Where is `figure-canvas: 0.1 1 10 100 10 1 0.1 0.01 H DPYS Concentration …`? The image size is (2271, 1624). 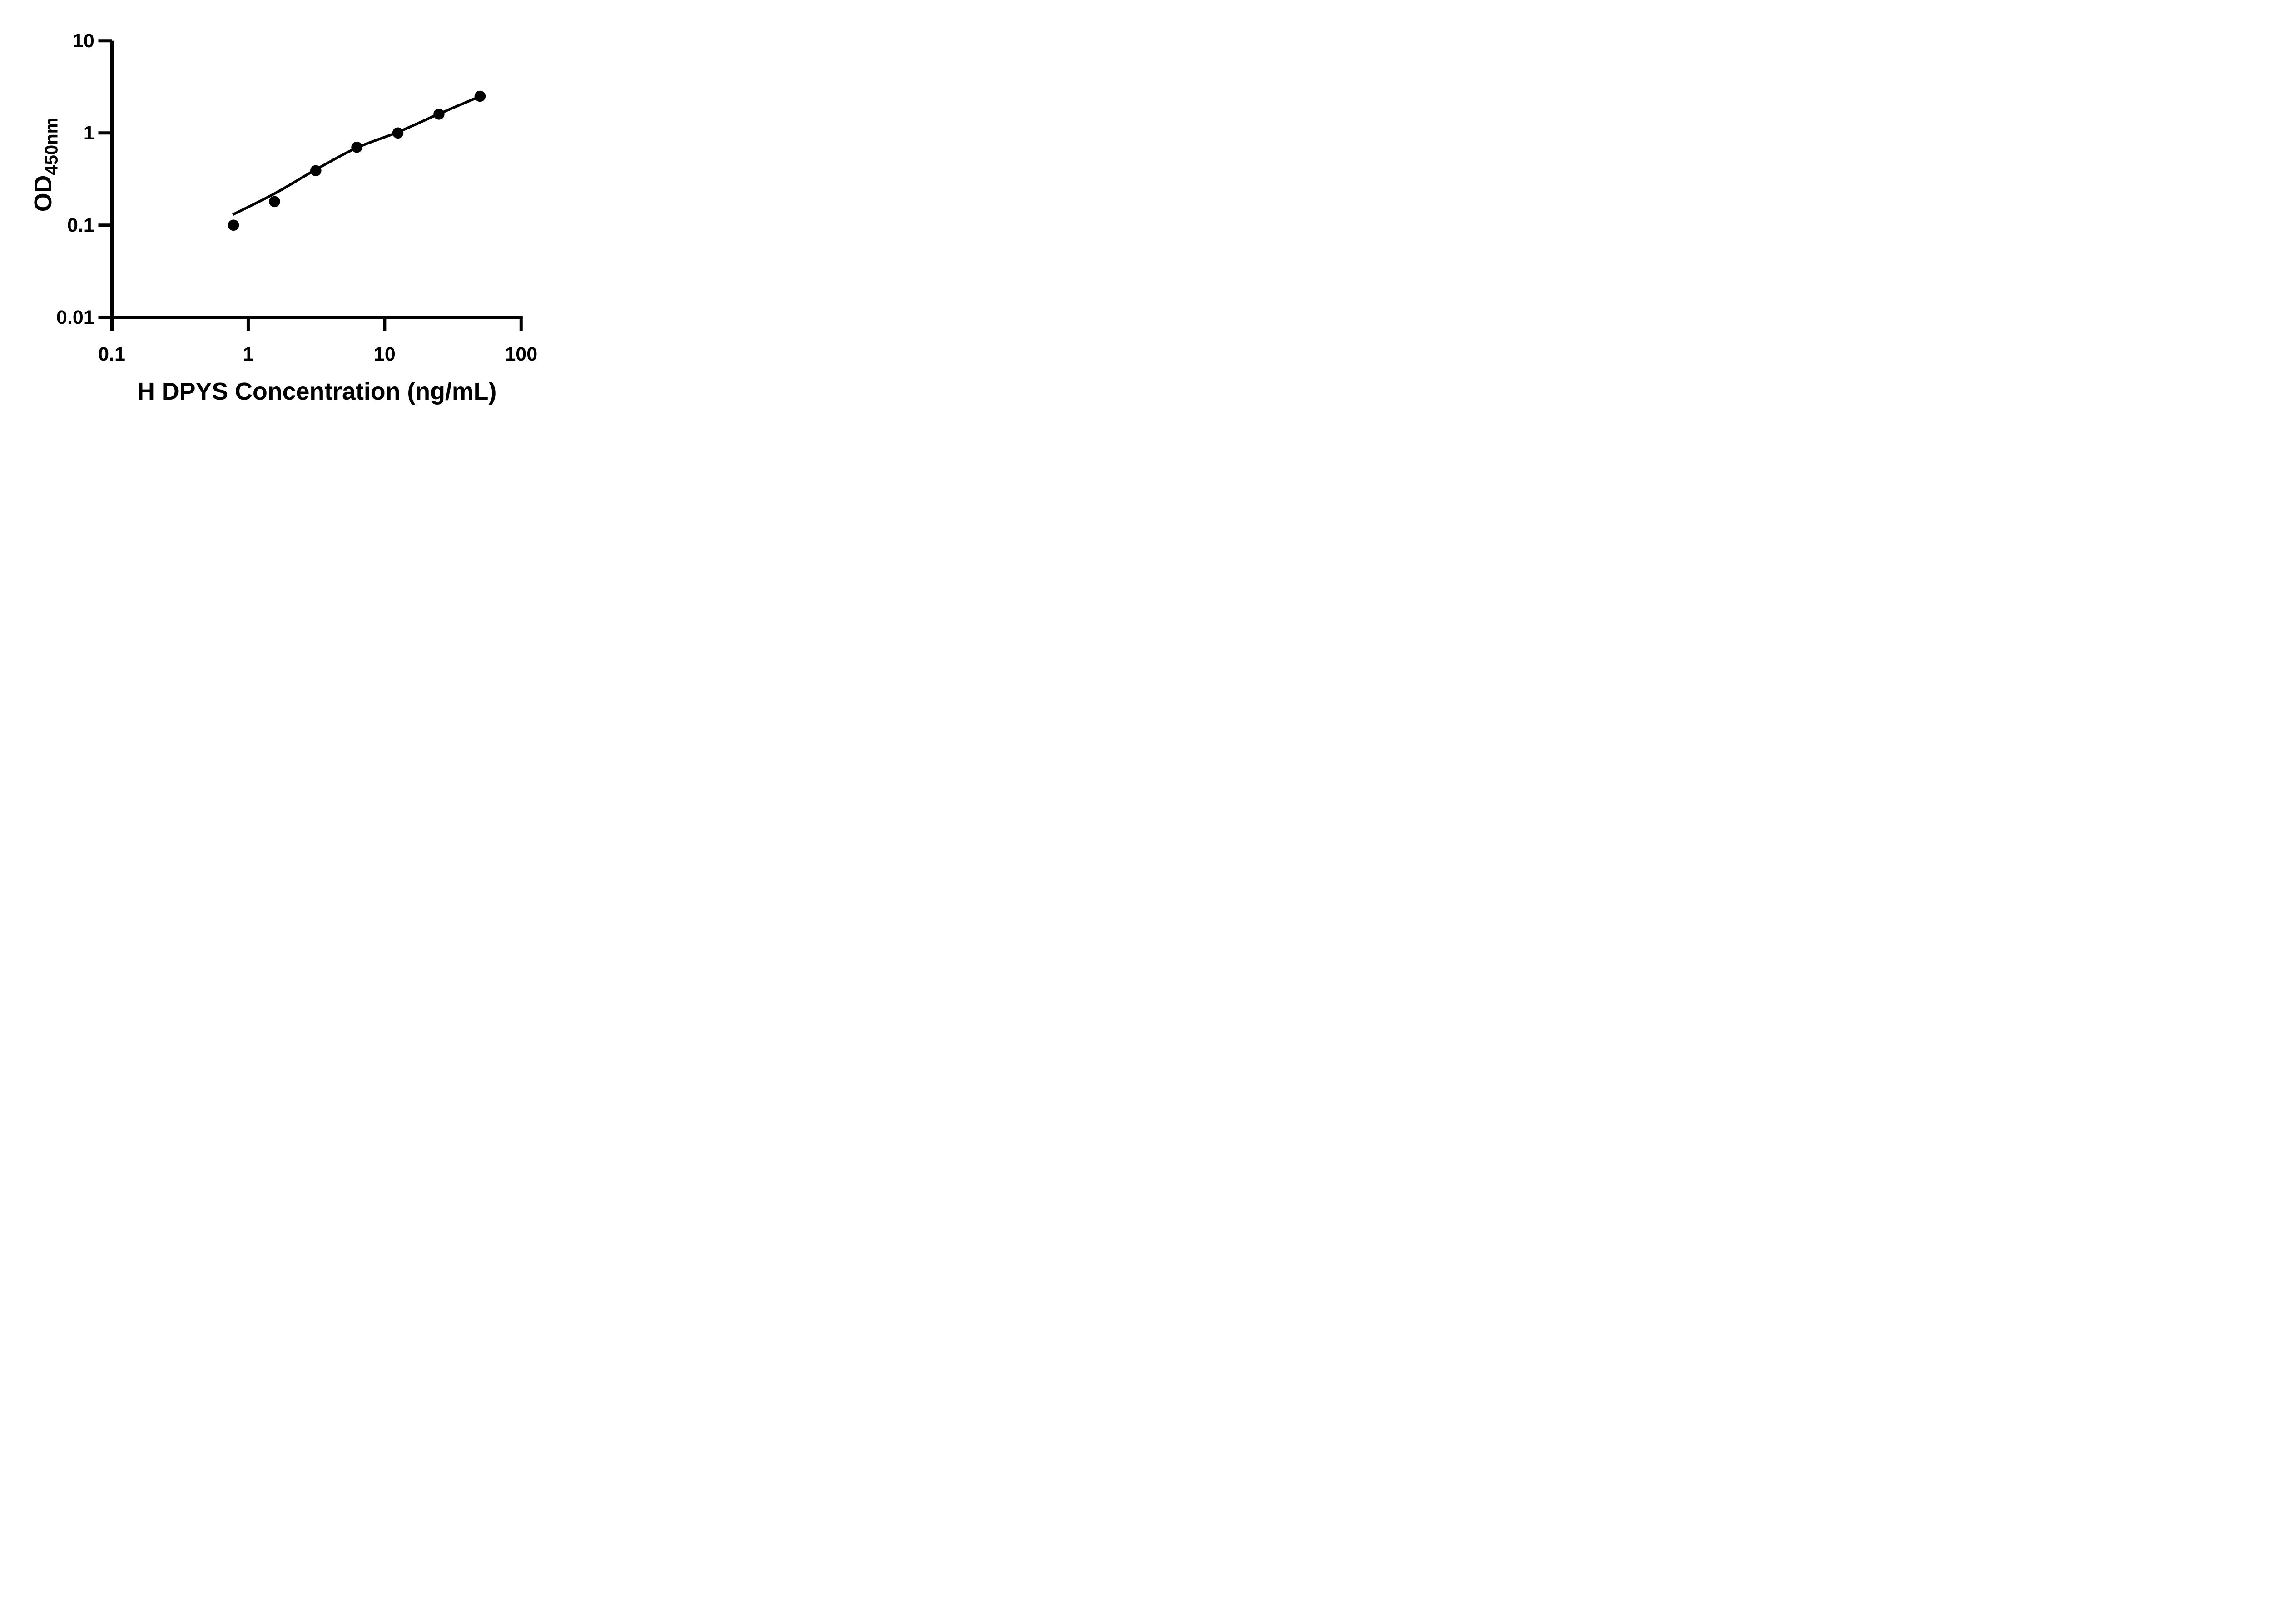
figure-canvas: 0.1 1 10 100 10 1 0.1 0.01 H DPYS Concentration … is located at coordinates (291, 203).